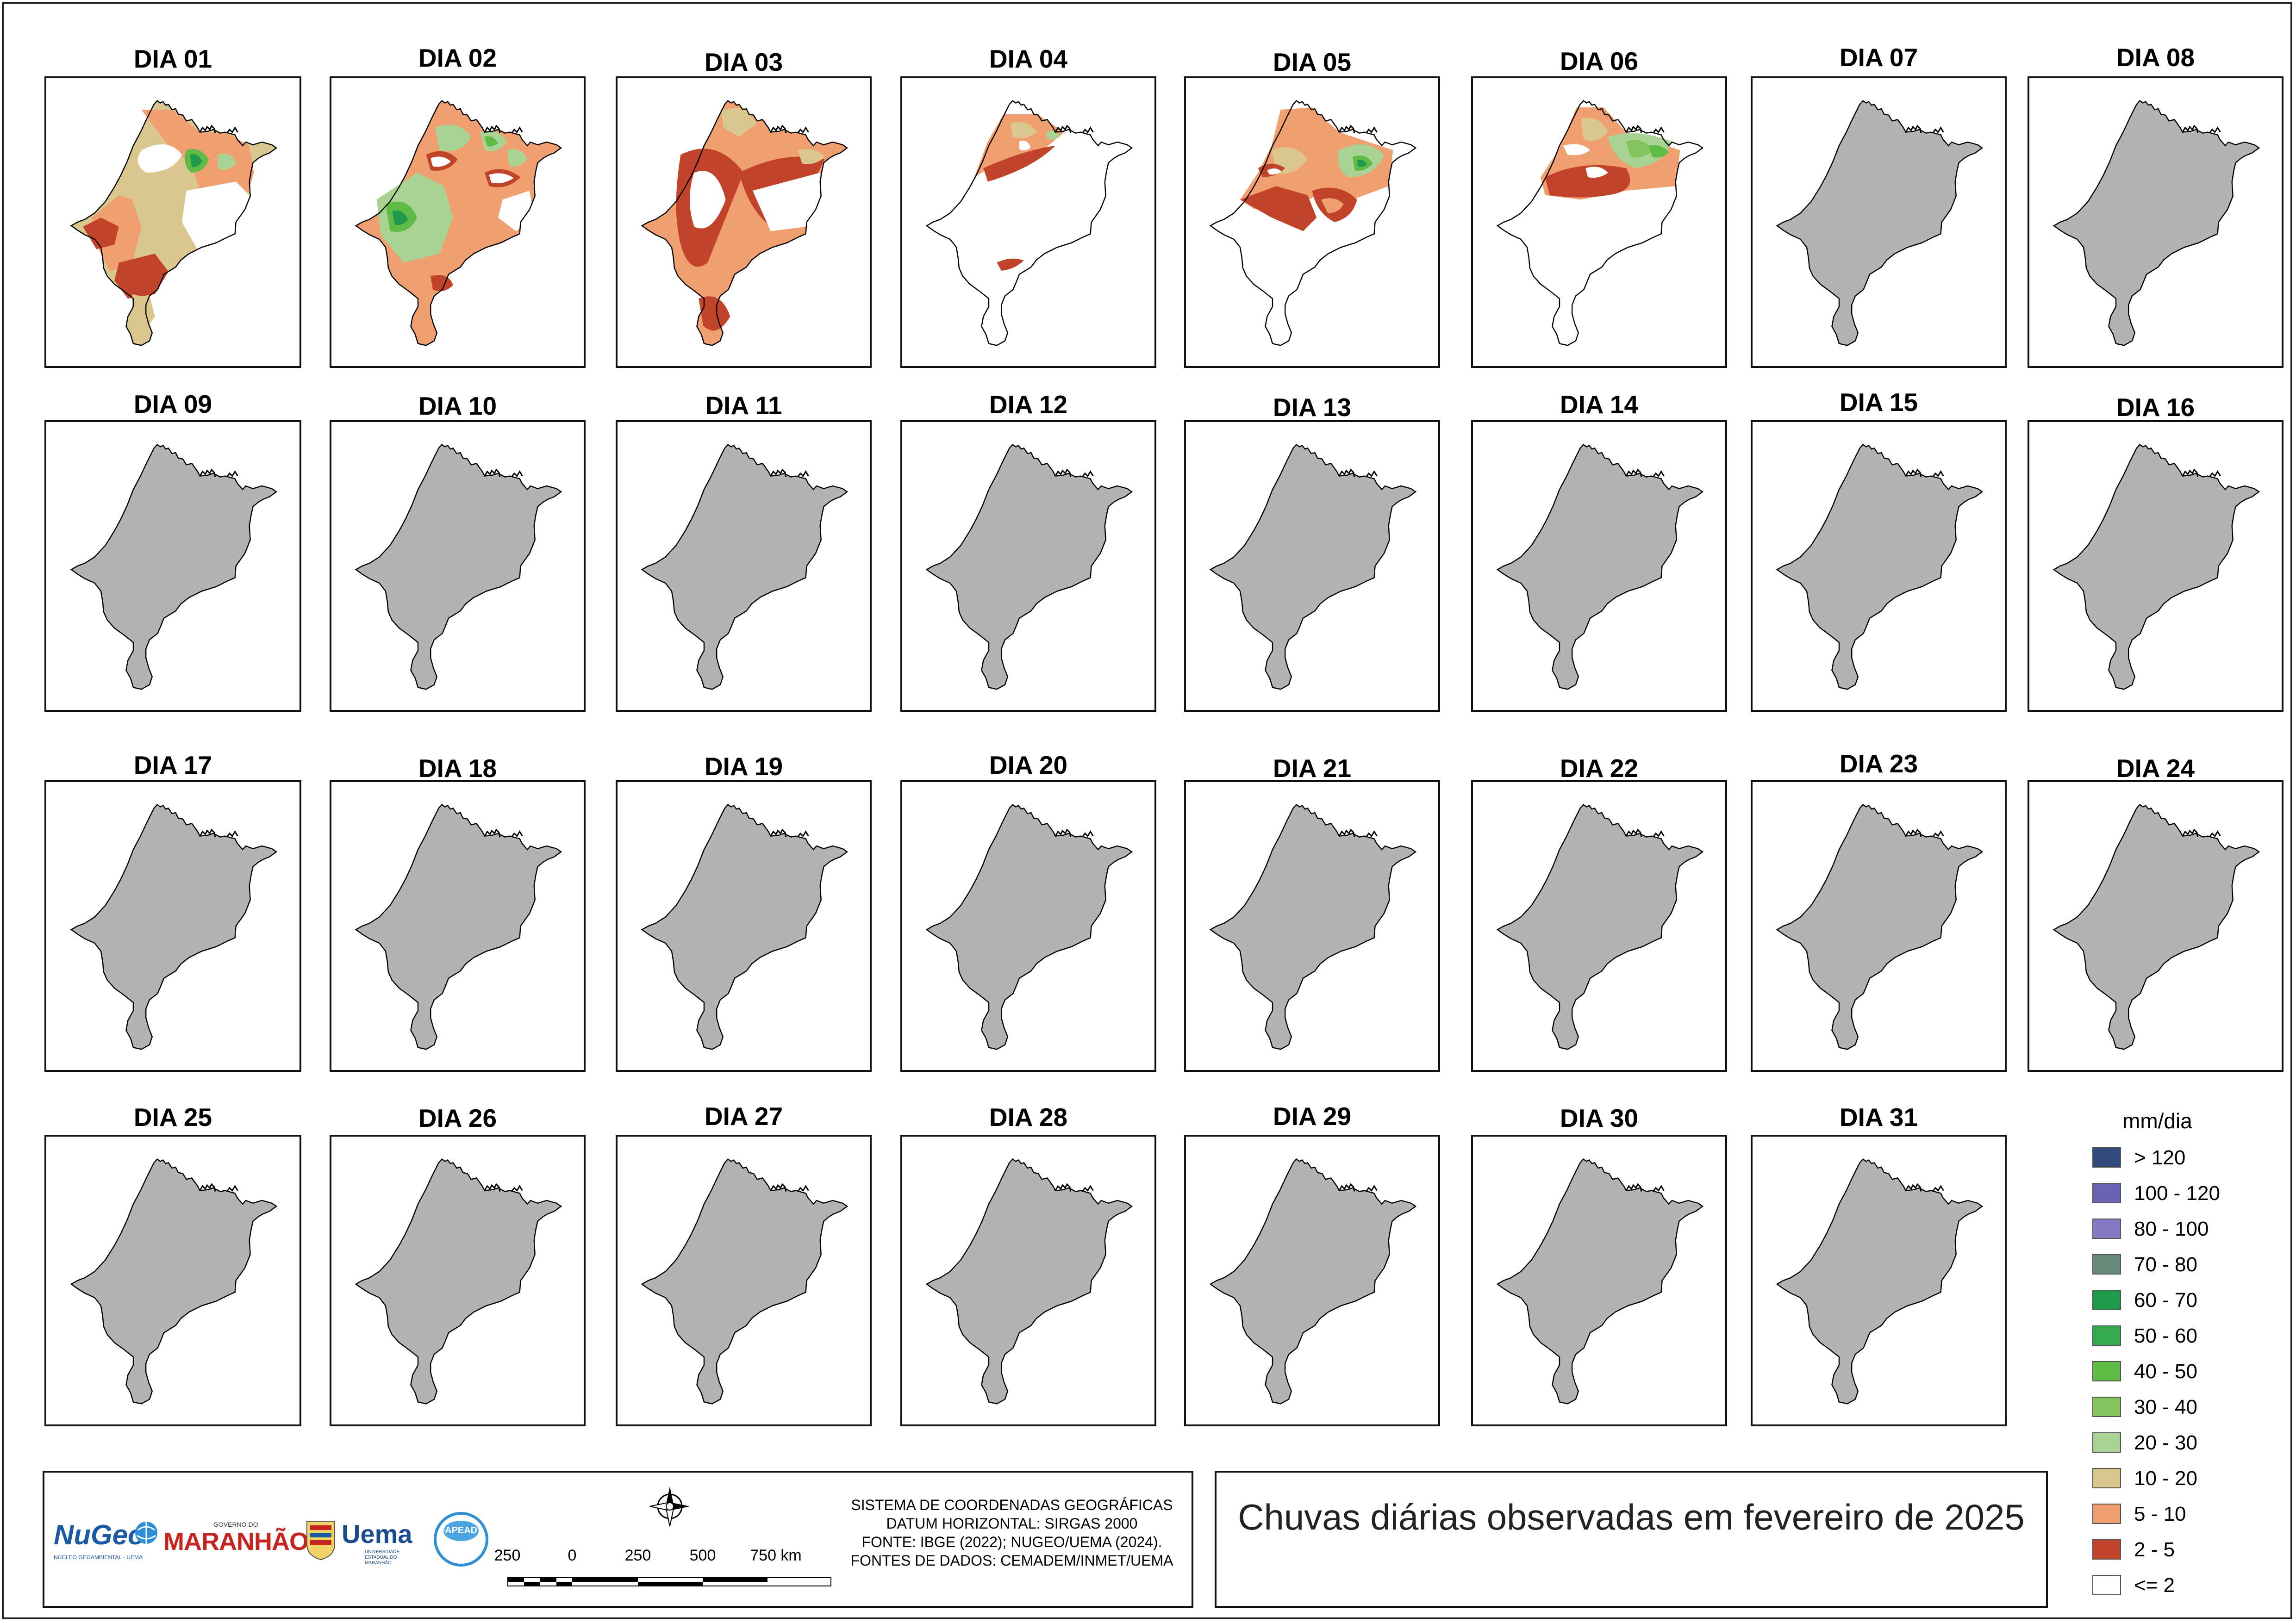  What do you see at coordinates (2180, 1482) in the screenshot?
I see `legend-item: 10 - 20` at bounding box center [2180, 1482].